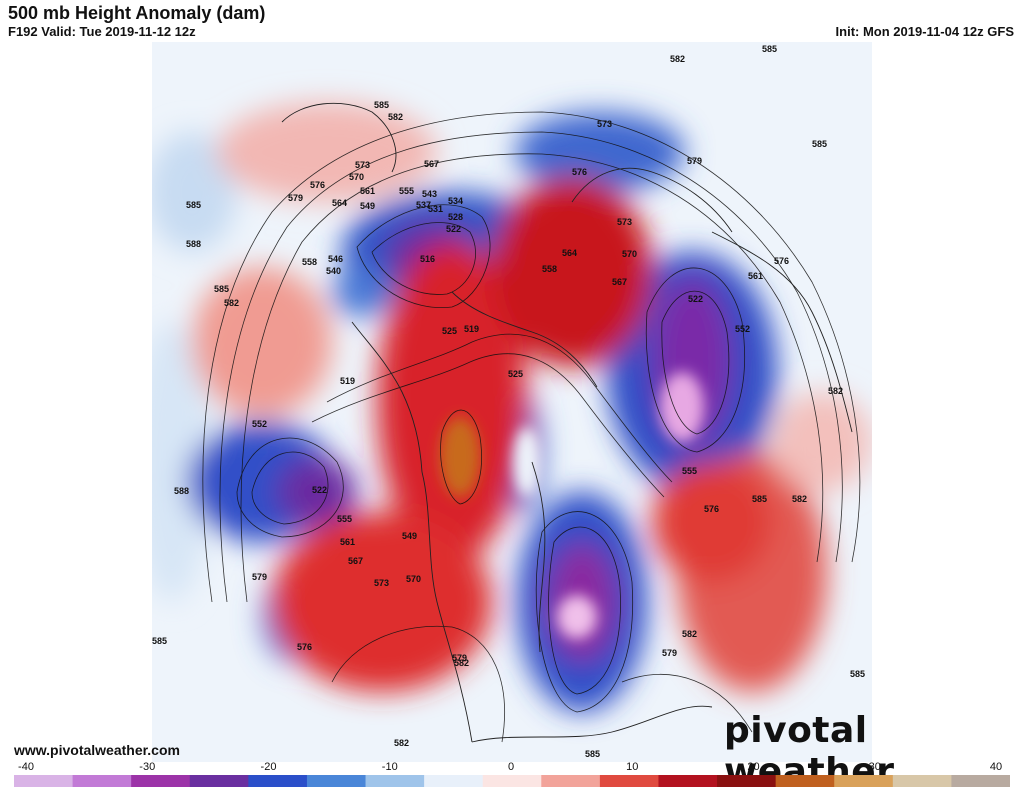 This screenshot has width=1024, height=792. Describe the element at coordinates (147, 767) in the screenshot. I see `colorbar-tick-label: -30` at that location.